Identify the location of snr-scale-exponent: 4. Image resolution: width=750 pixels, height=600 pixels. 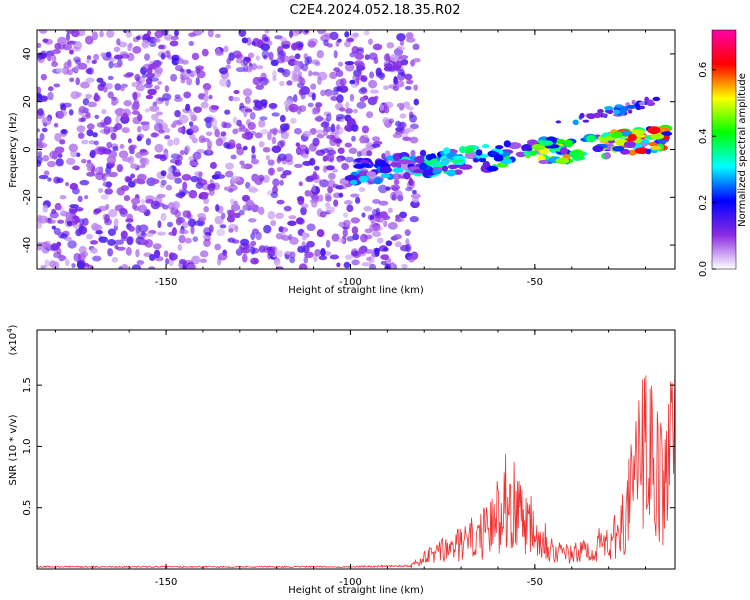
(10, 330).